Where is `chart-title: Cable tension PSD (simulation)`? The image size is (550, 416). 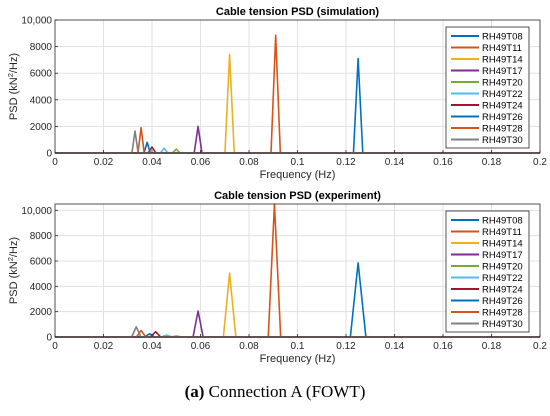 chart-title: Cable tension PSD (simulation) is located at coordinates (298, 12).